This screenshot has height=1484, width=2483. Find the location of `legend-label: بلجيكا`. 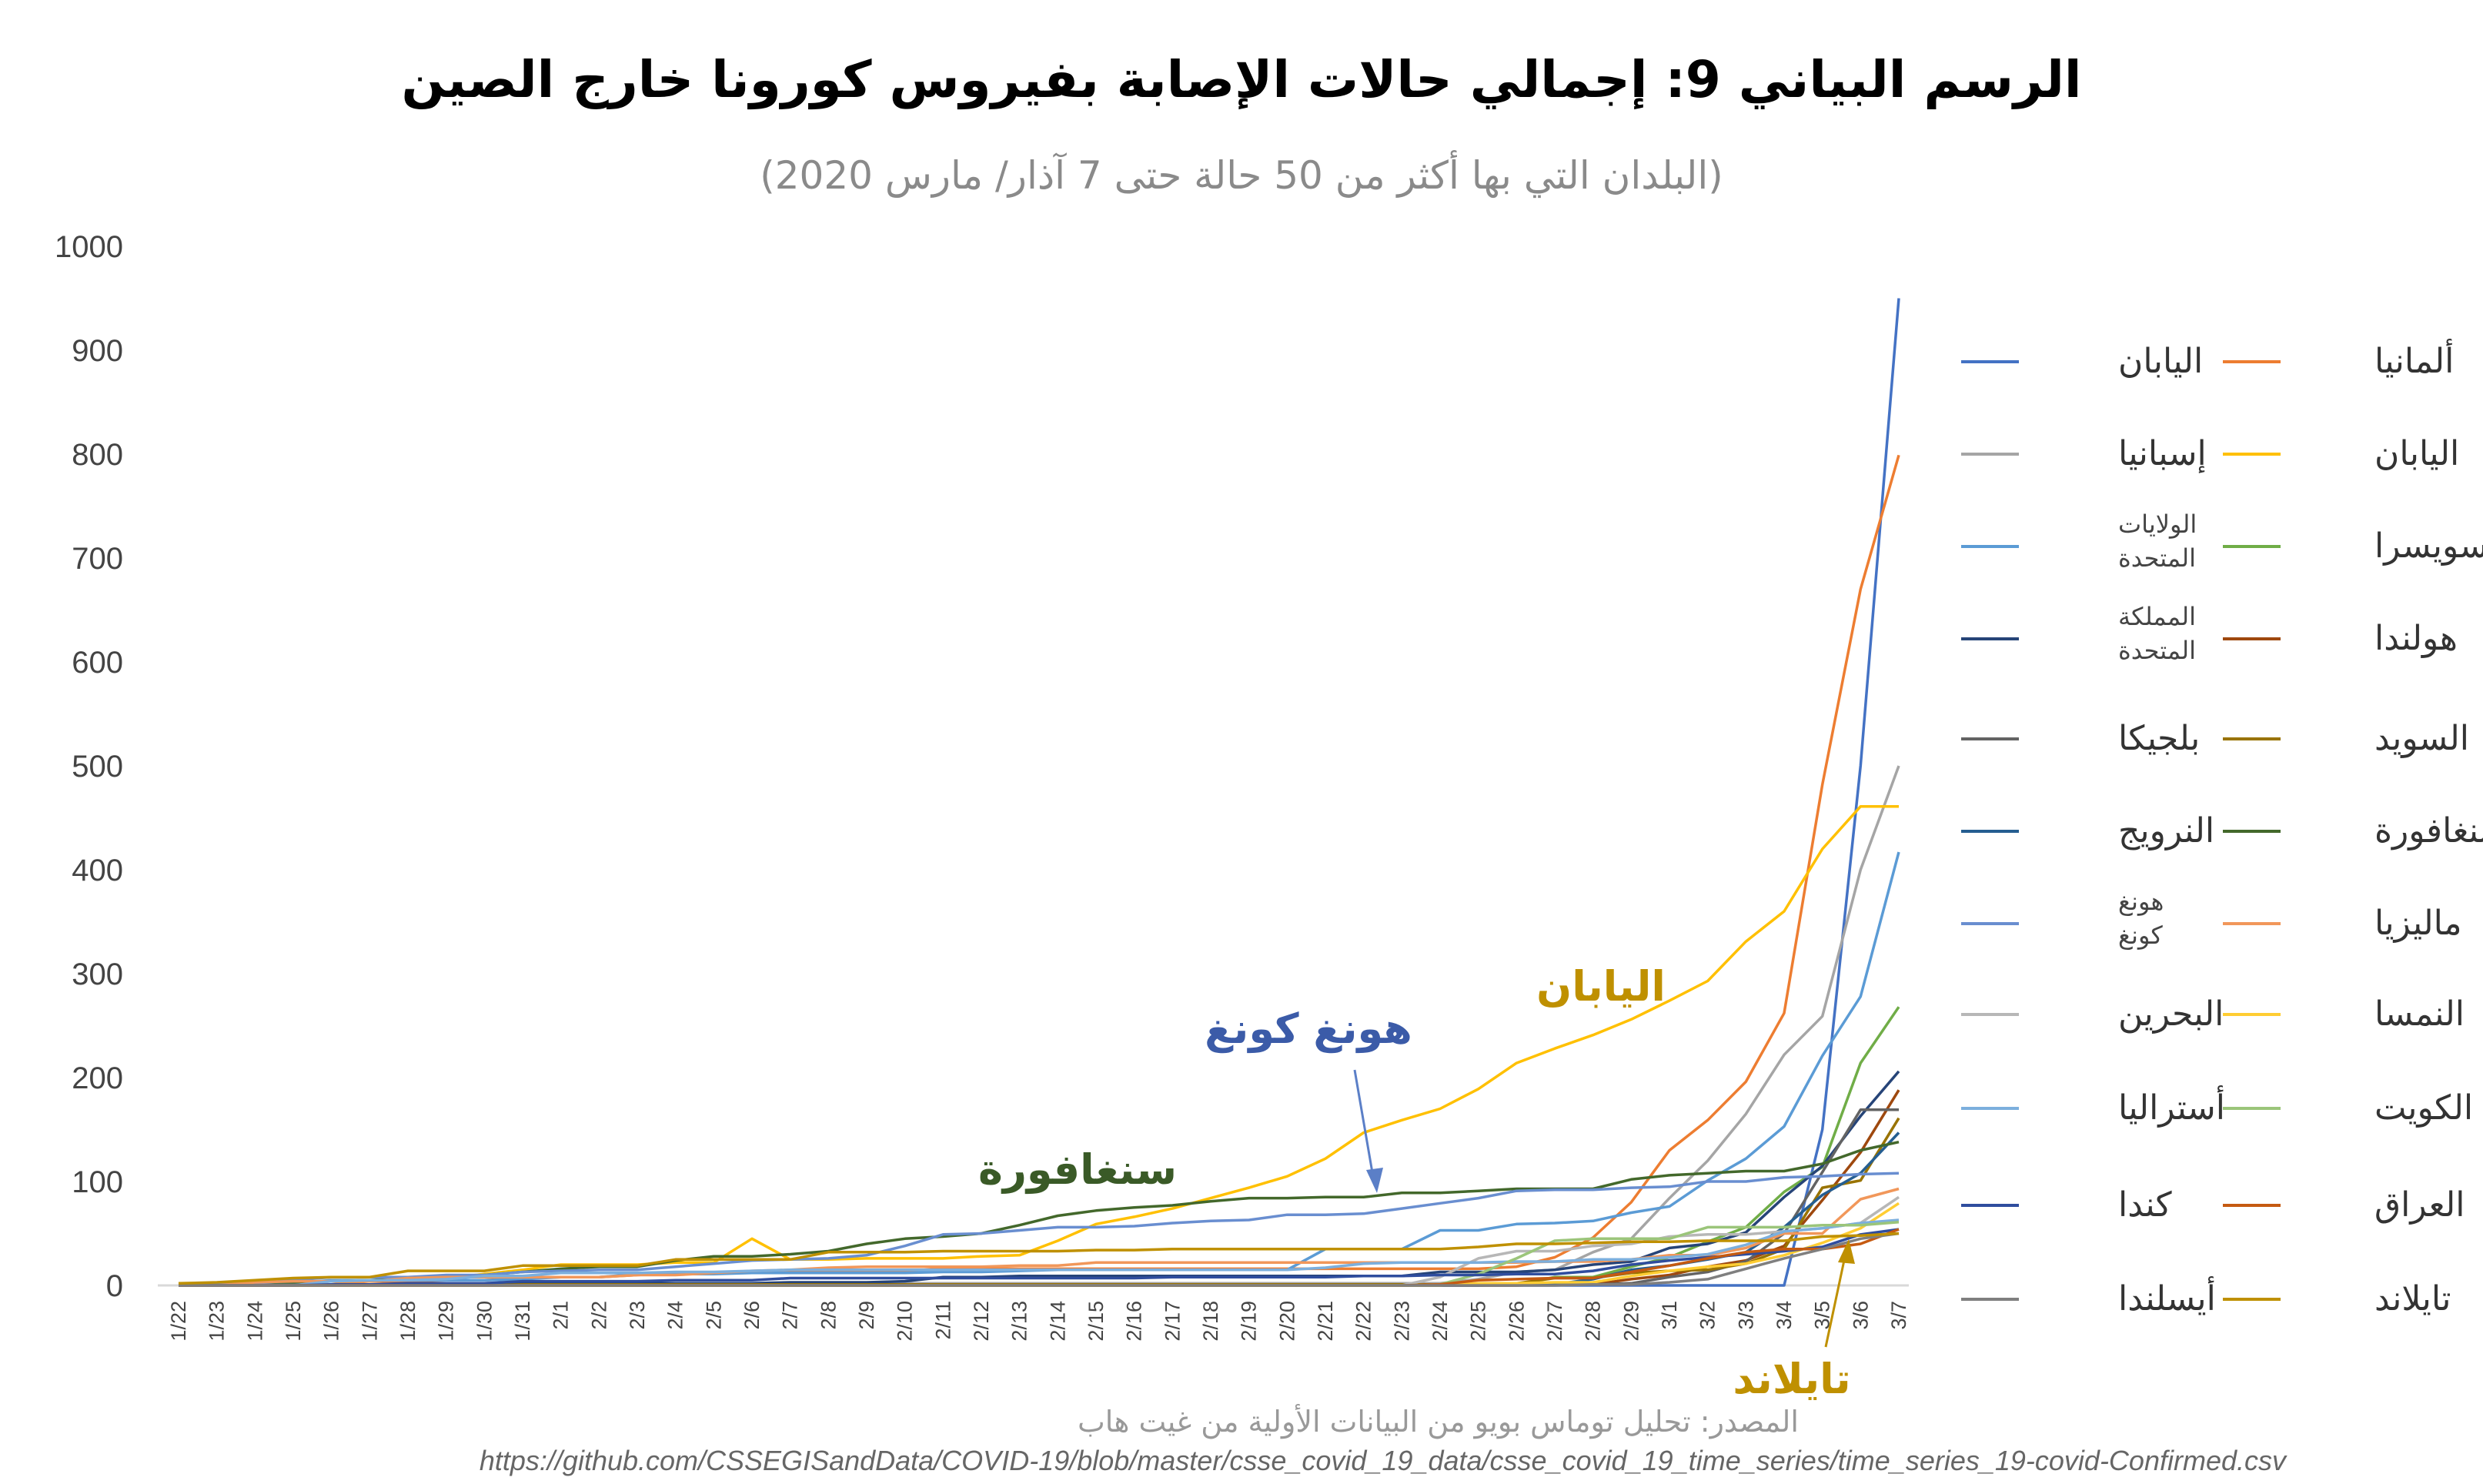

legend-label: بلجيكا is located at coordinates (2159, 739).